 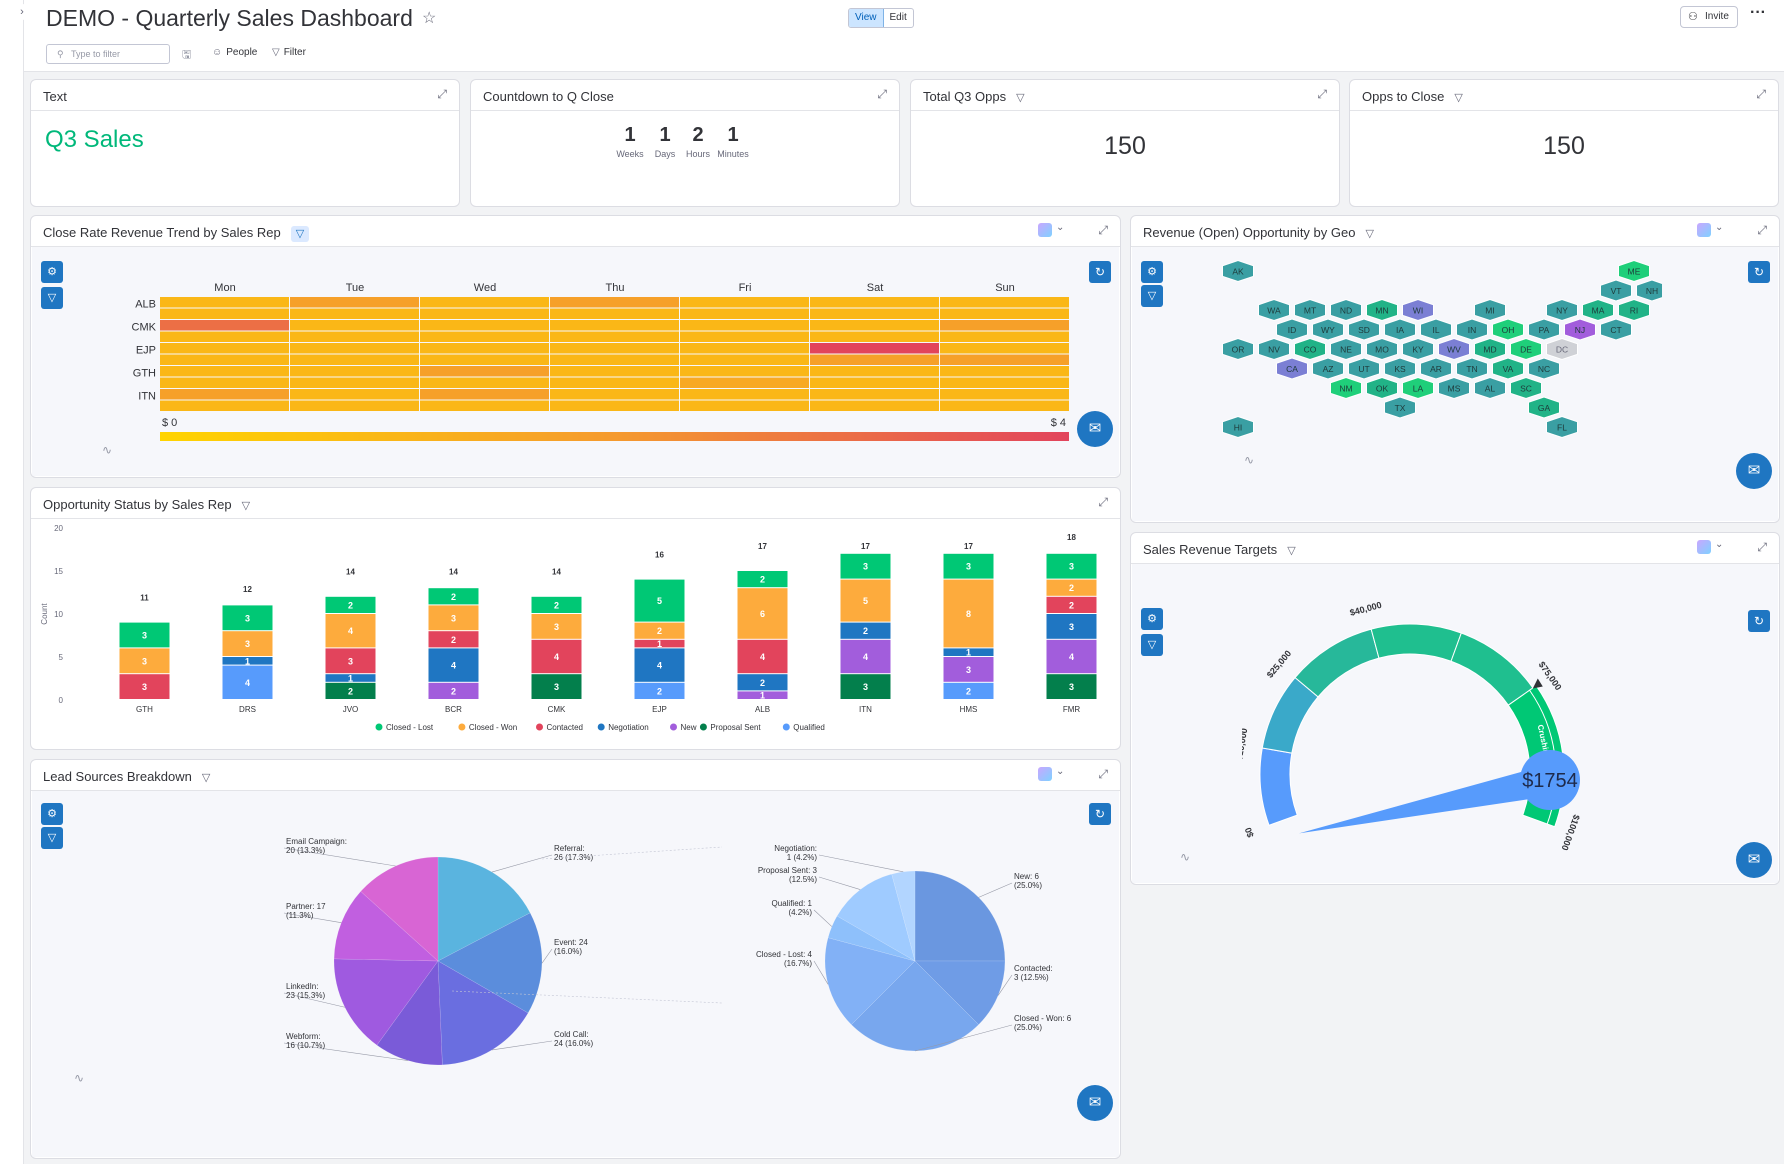 I want to click on left-rail: ›, so click(x=15, y=582).